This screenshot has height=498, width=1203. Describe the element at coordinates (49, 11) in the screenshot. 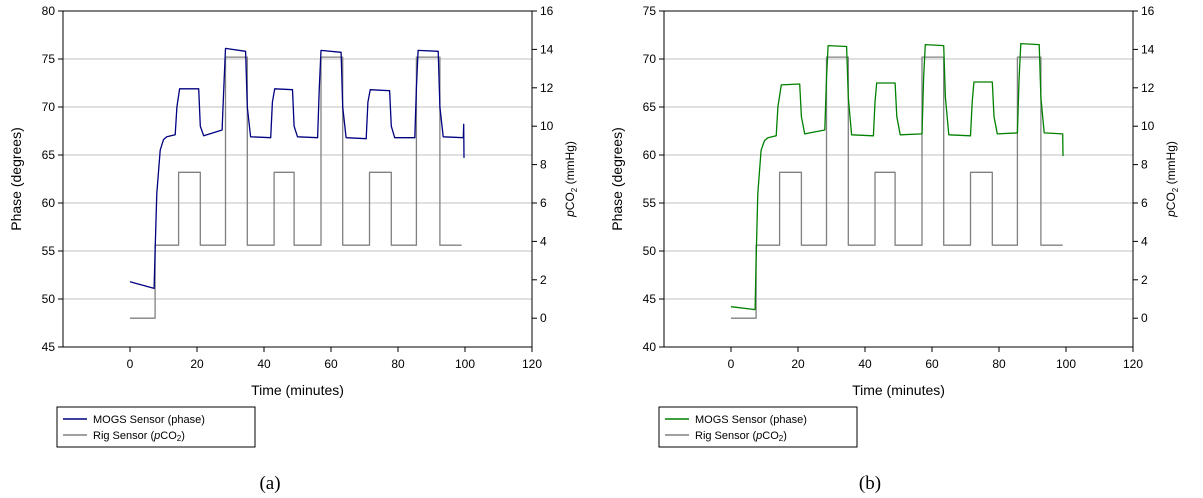

I see `y-tick-label: 80` at that location.